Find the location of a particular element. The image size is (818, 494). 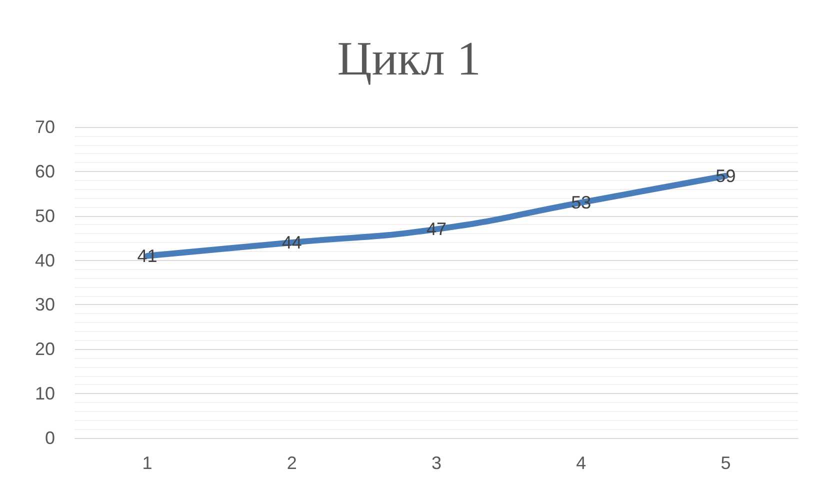

y-tick-label: 60 is located at coordinates (44, 171).